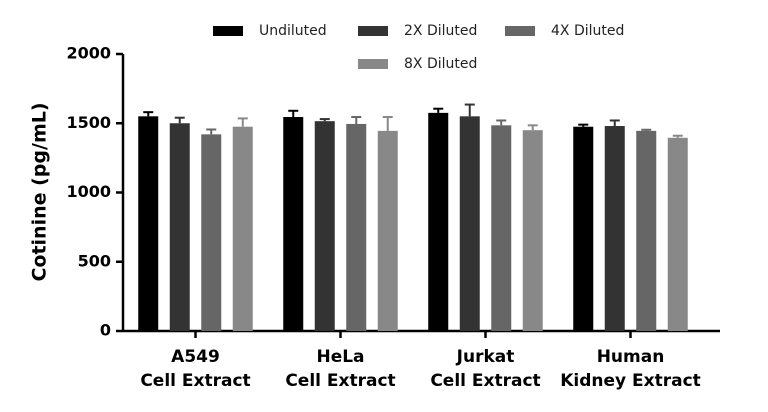  What do you see at coordinates (94, 260) in the screenshot?
I see `y-tick-label: 500` at bounding box center [94, 260].